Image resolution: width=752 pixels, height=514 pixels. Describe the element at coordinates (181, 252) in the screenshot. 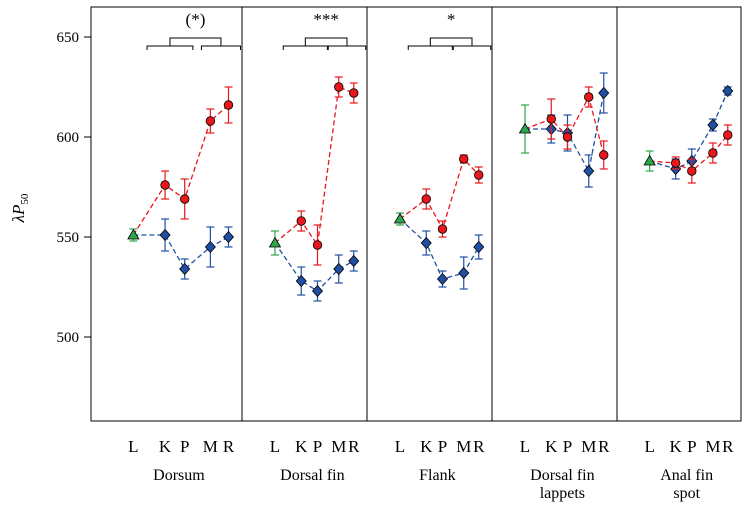

I see `series-line-blue` at that location.